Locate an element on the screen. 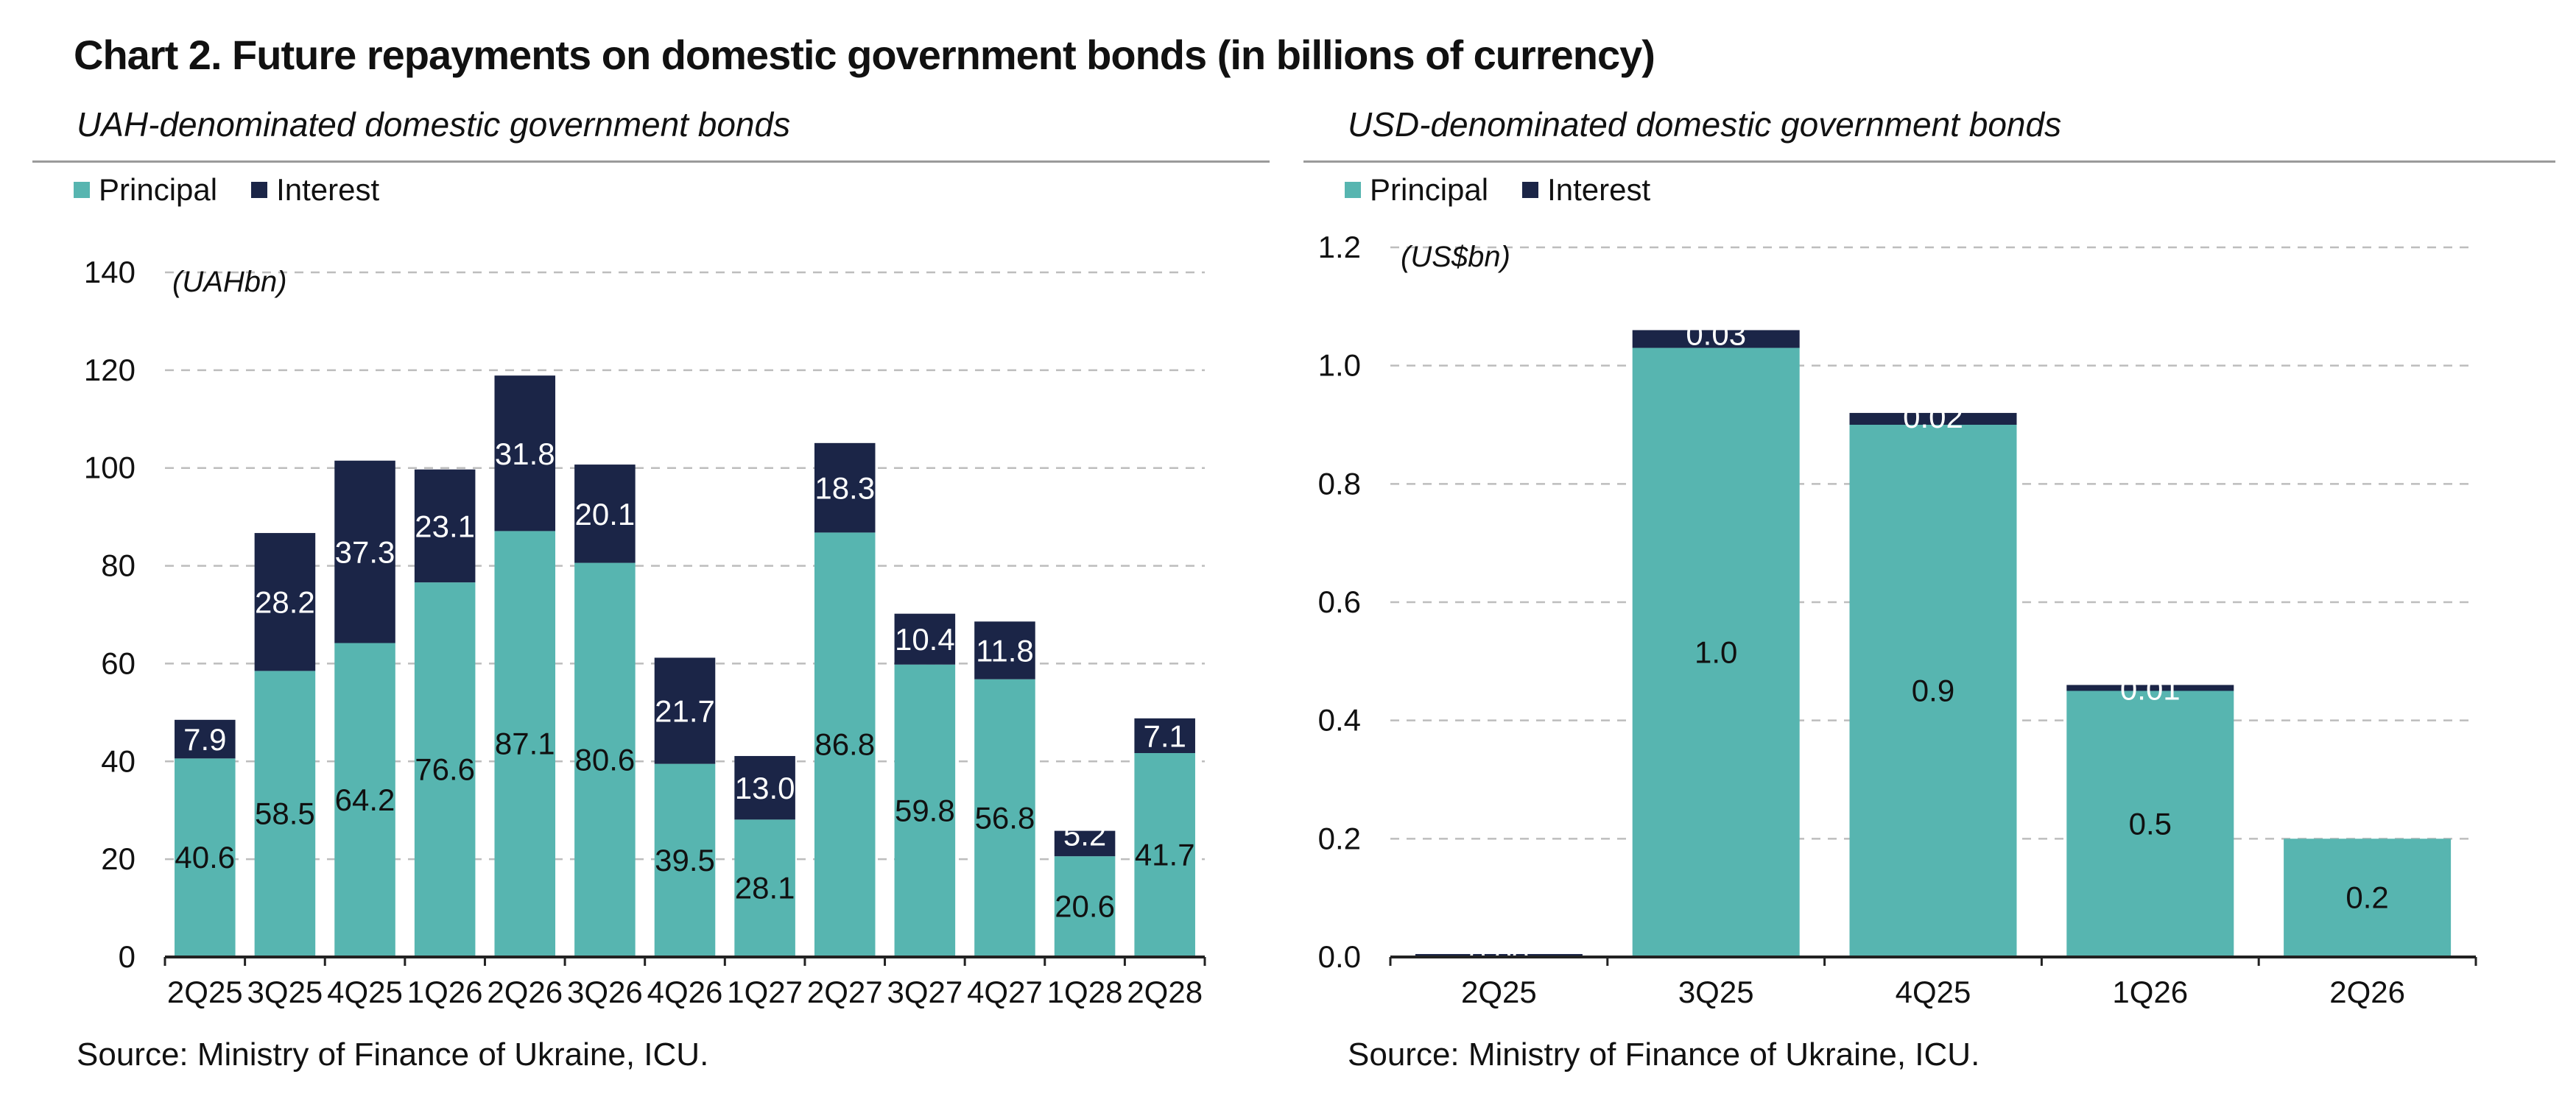 This screenshot has height=1116, width=2576. x-tick-label: 1Q26 is located at coordinates (445, 992).